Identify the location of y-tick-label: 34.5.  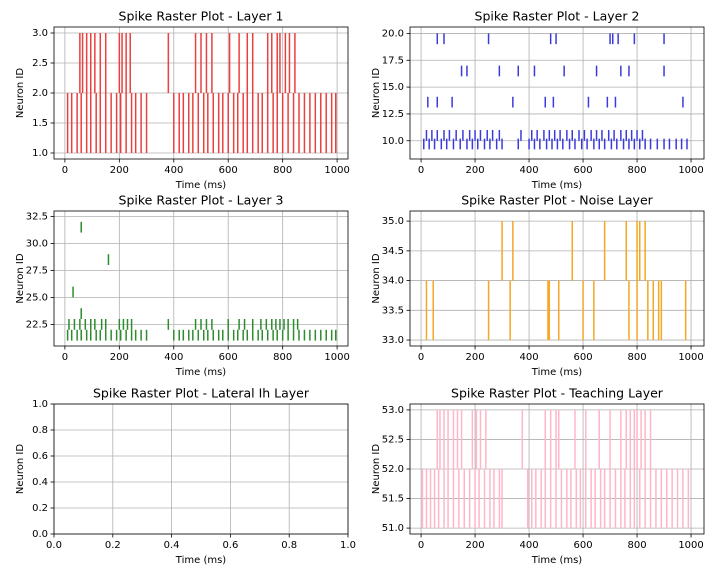
(393, 251).